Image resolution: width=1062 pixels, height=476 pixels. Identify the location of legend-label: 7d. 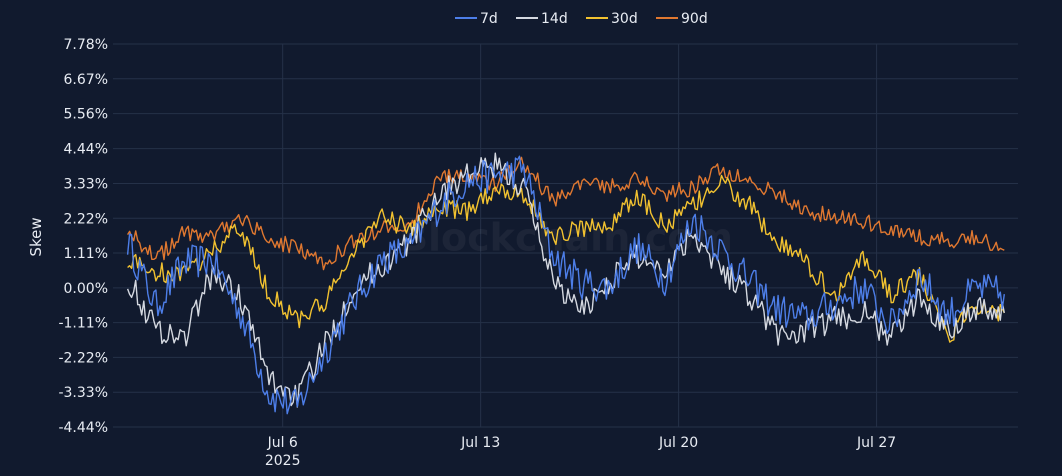
(489, 19).